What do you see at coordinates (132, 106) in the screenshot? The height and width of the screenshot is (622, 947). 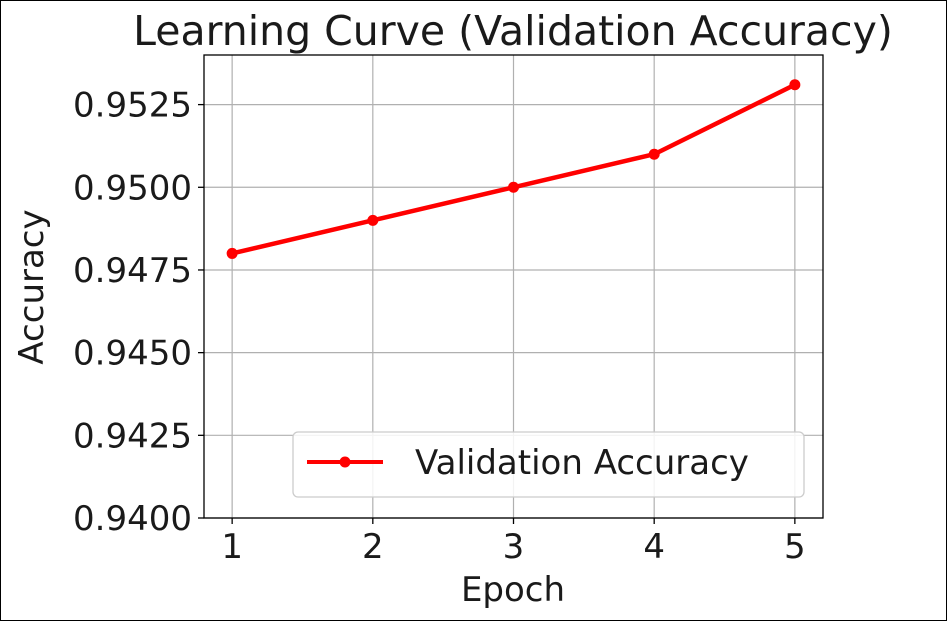 I see `y-tick-label: 0.9525` at bounding box center [132, 106].